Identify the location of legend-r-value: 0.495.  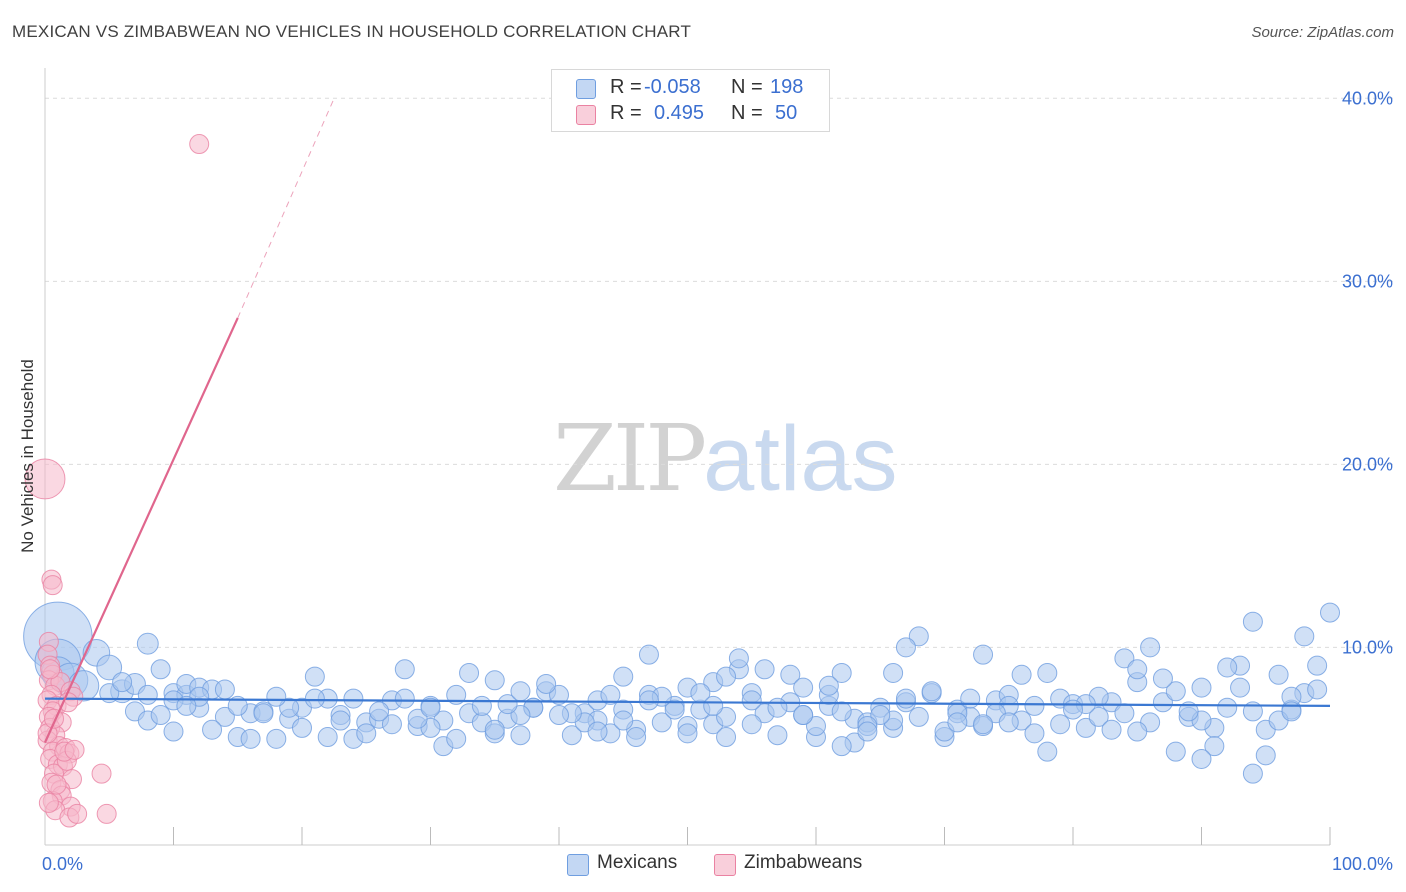
(679, 113).